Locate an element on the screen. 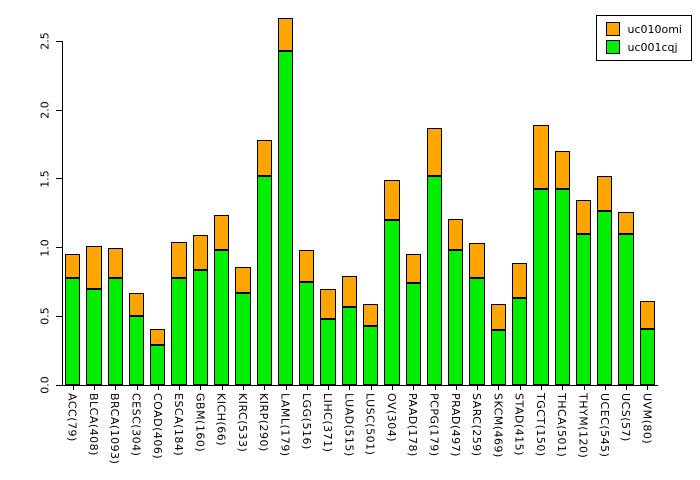 This screenshot has height=480, width=700. x-axis-category-label: COAD(406) is located at coordinates (157, 426).